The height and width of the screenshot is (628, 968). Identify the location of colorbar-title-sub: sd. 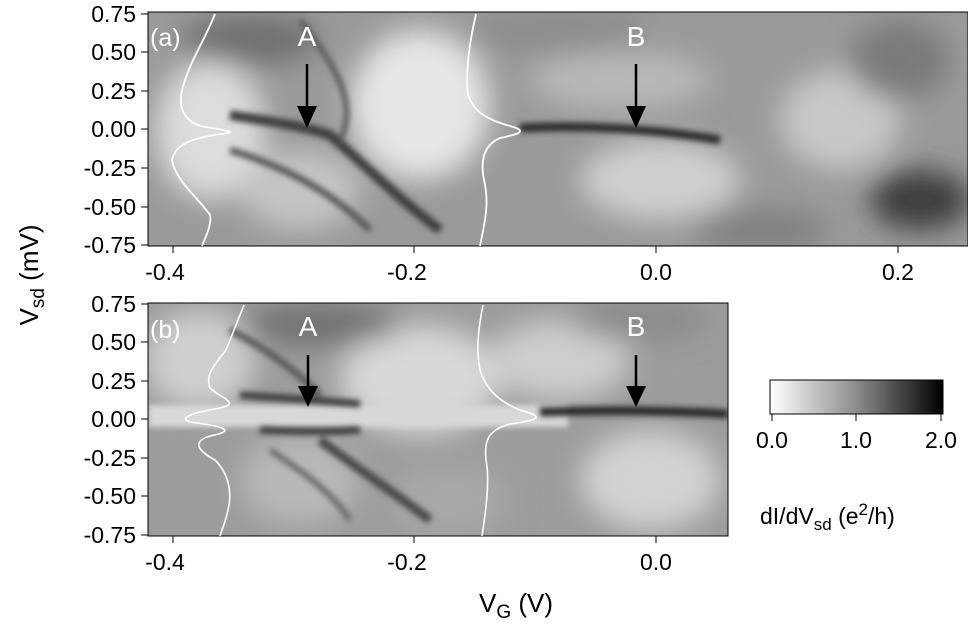
(823, 524).